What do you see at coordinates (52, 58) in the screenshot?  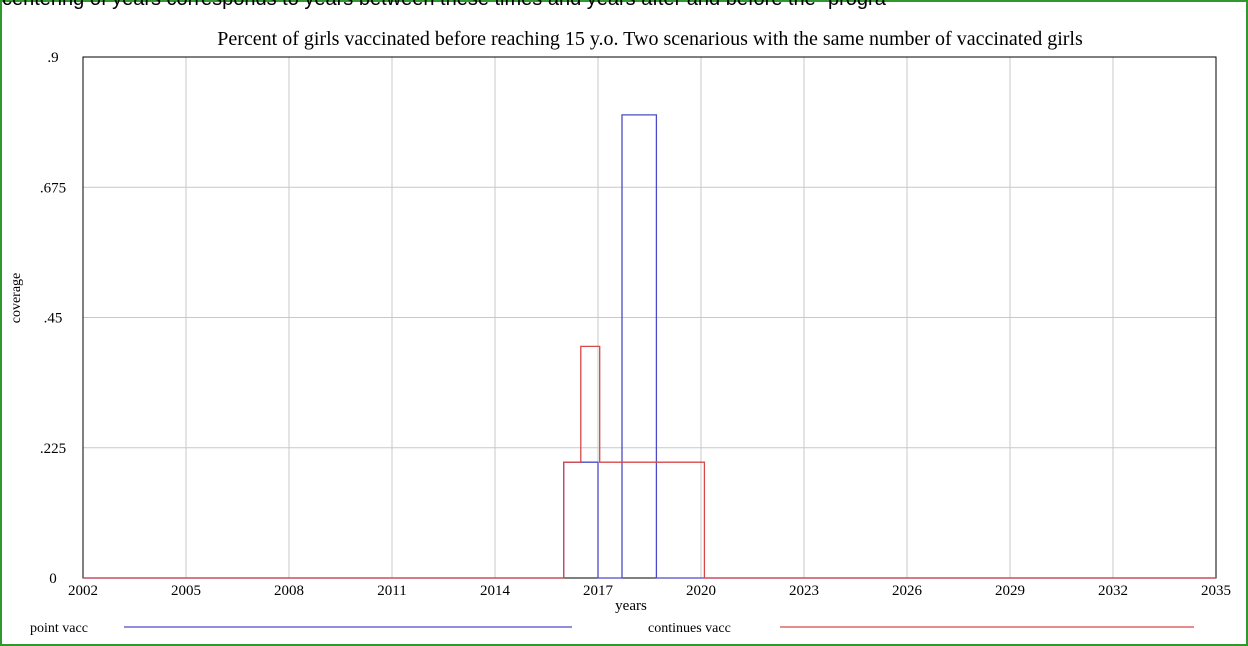 I see `y-tick-label: .9` at bounding box center [52, 58].